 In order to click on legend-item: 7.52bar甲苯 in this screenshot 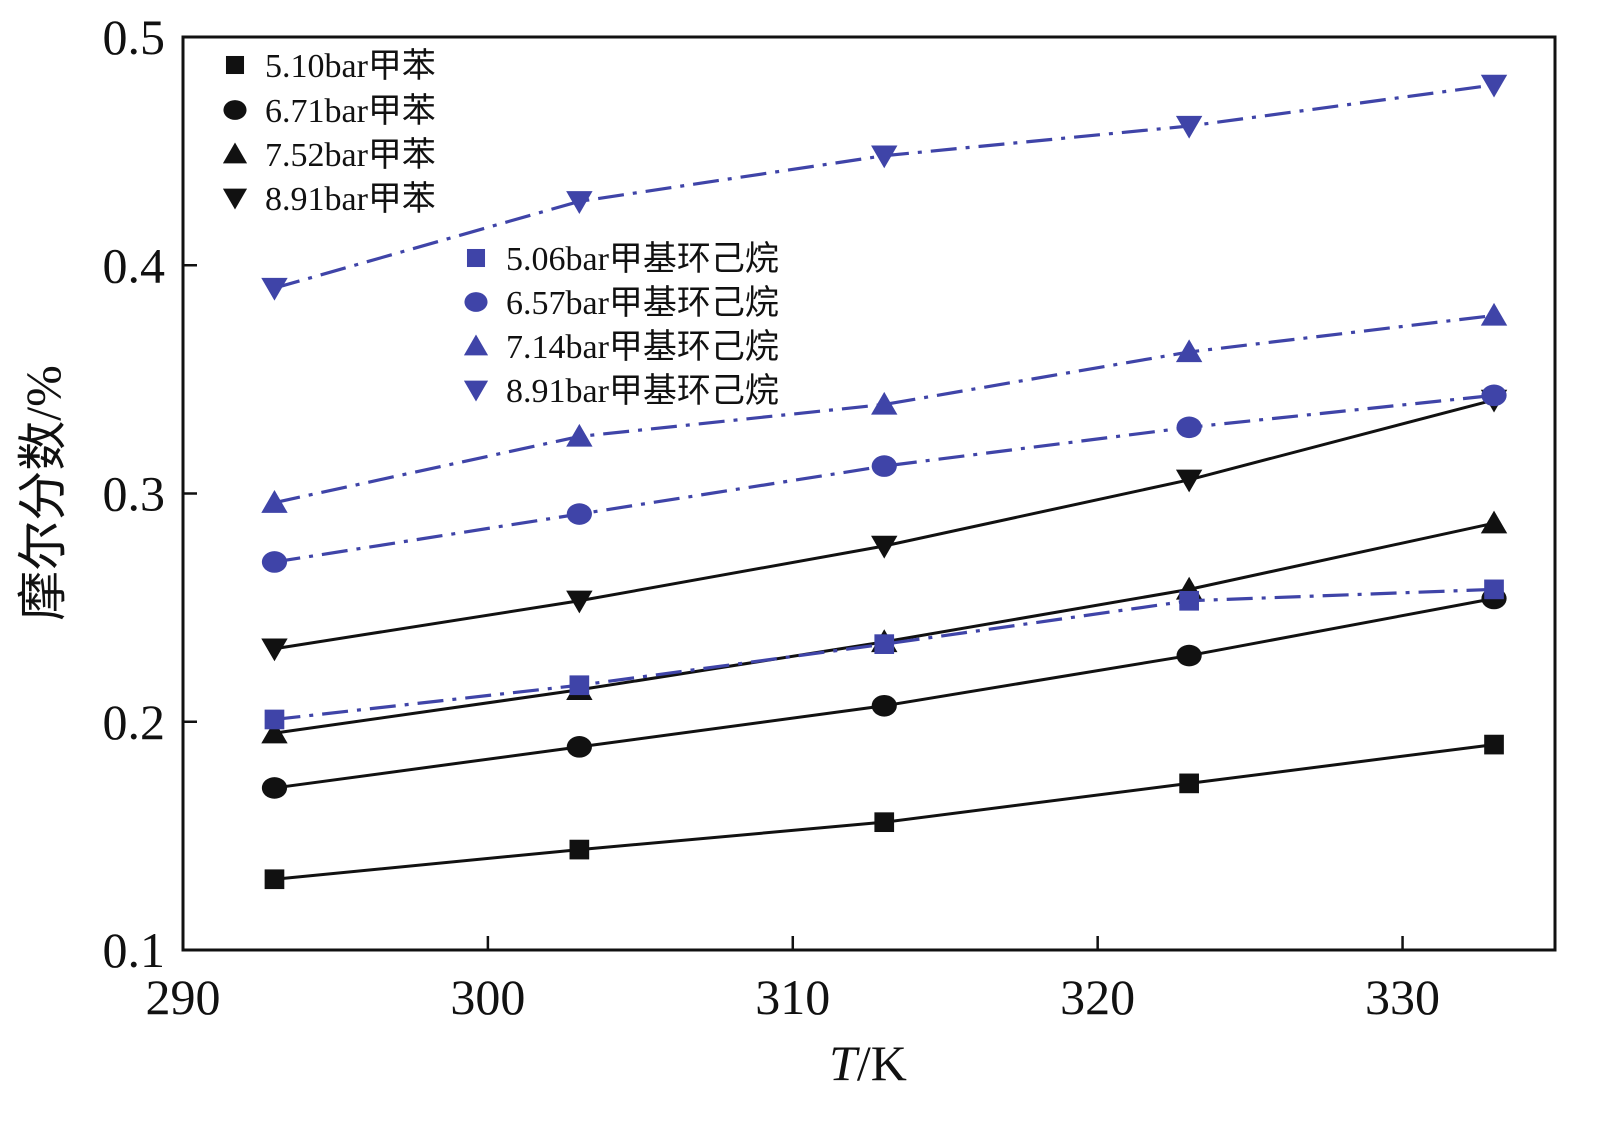, I will do `click(329, 155)`.